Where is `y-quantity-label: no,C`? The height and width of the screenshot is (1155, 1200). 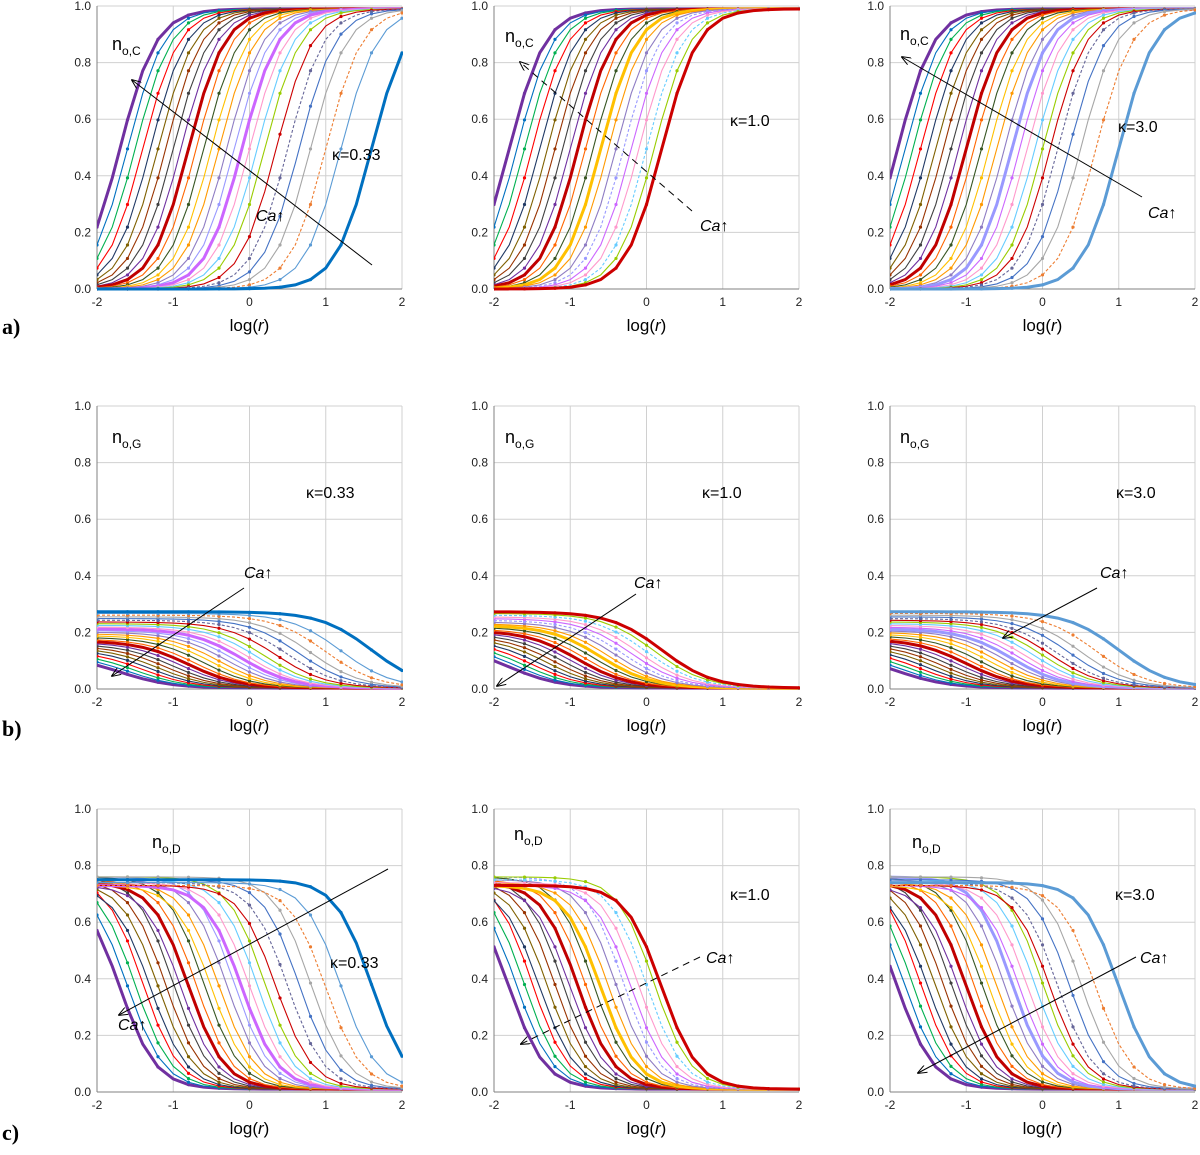 y-quantity-label: no,C is located at coordinates (126, 46).